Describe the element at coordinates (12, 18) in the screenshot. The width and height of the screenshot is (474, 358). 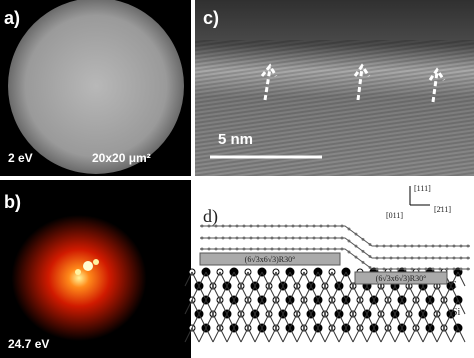
I see `panel-label: a)` at that location.